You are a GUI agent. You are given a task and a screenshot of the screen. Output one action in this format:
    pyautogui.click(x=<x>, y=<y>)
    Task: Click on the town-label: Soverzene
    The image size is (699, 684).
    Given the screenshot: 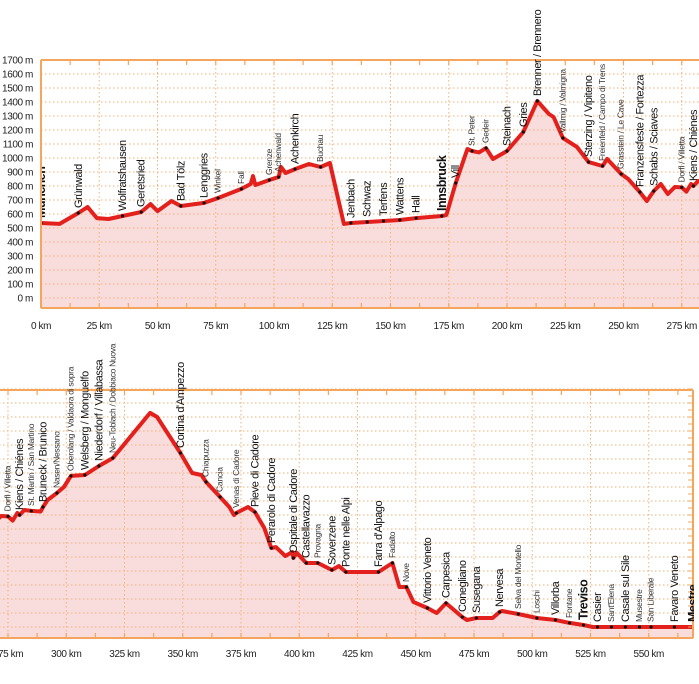 What is the action you would take?
    pyautogui.click(x=332, y=540)
    